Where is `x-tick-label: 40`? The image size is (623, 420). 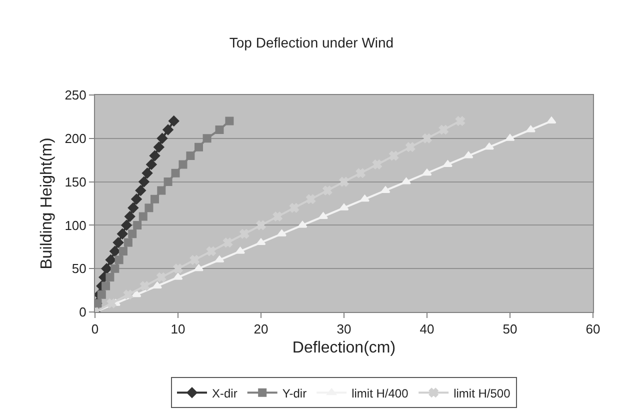 x-tick-label: 40 is located at coordinates (427, 329).